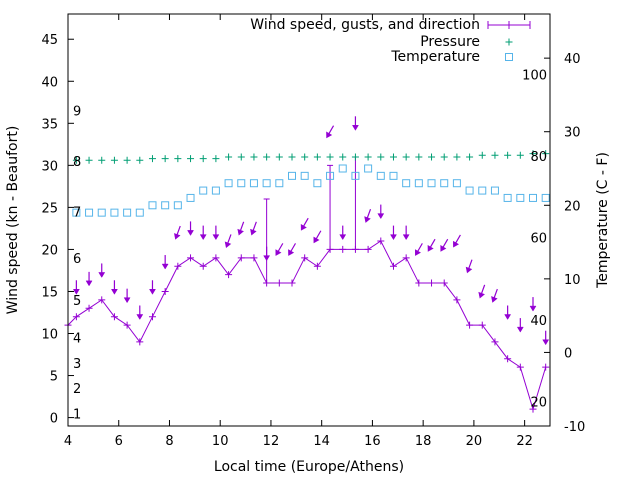 Image resolution: width=640 pixels, height=480 pixels. What do you see at coordinates (538, 157) in the screenshot?
I see `fahrenheit-label: 80` at bounding box center [538, 157].